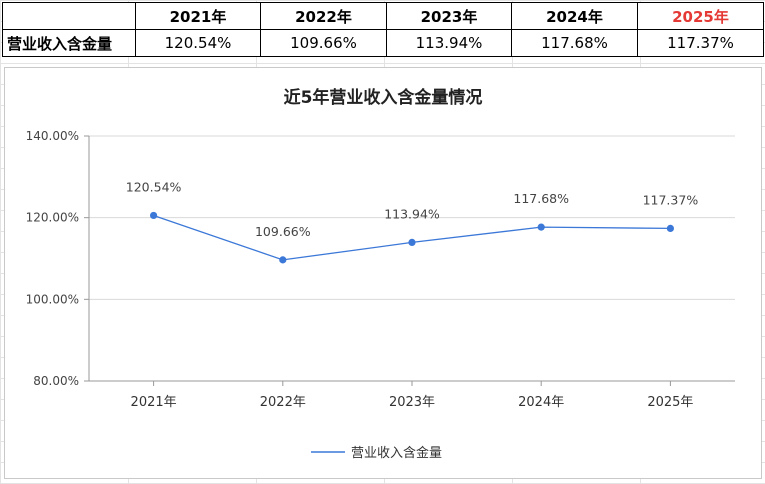 The height and width of the screenshot is (484, 765). I want to click on data-label: 117.68%, so click(541, 198).